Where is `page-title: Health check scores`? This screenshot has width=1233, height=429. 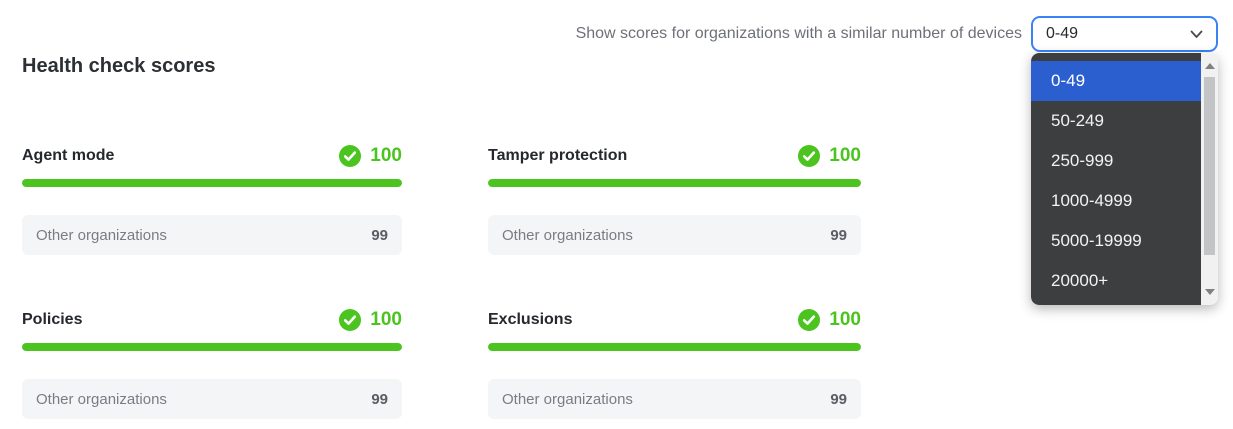
page-title: Health check scores is located at coordinates (119, 66).